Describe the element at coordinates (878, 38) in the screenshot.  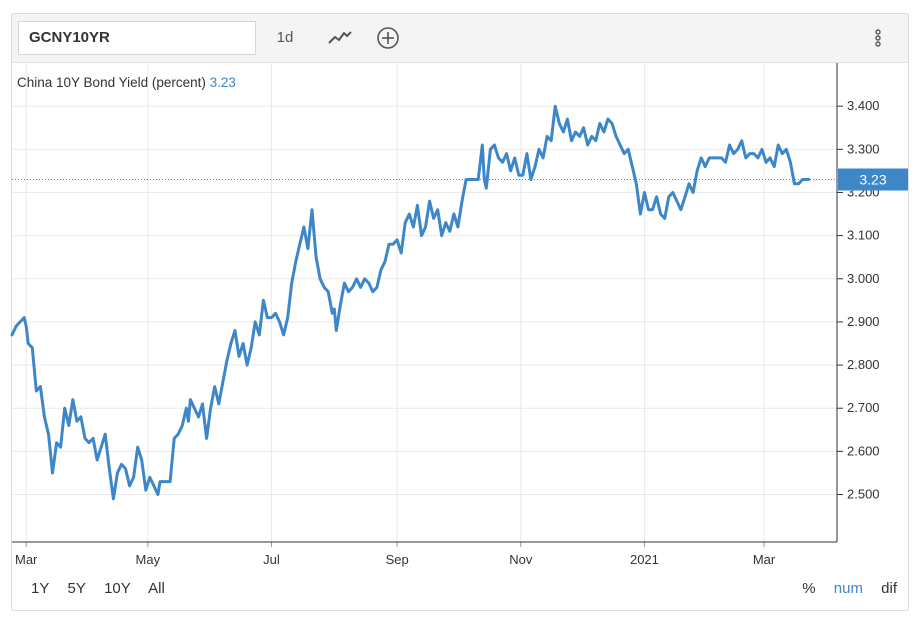
I see `vertical-dots-icon` at that location.